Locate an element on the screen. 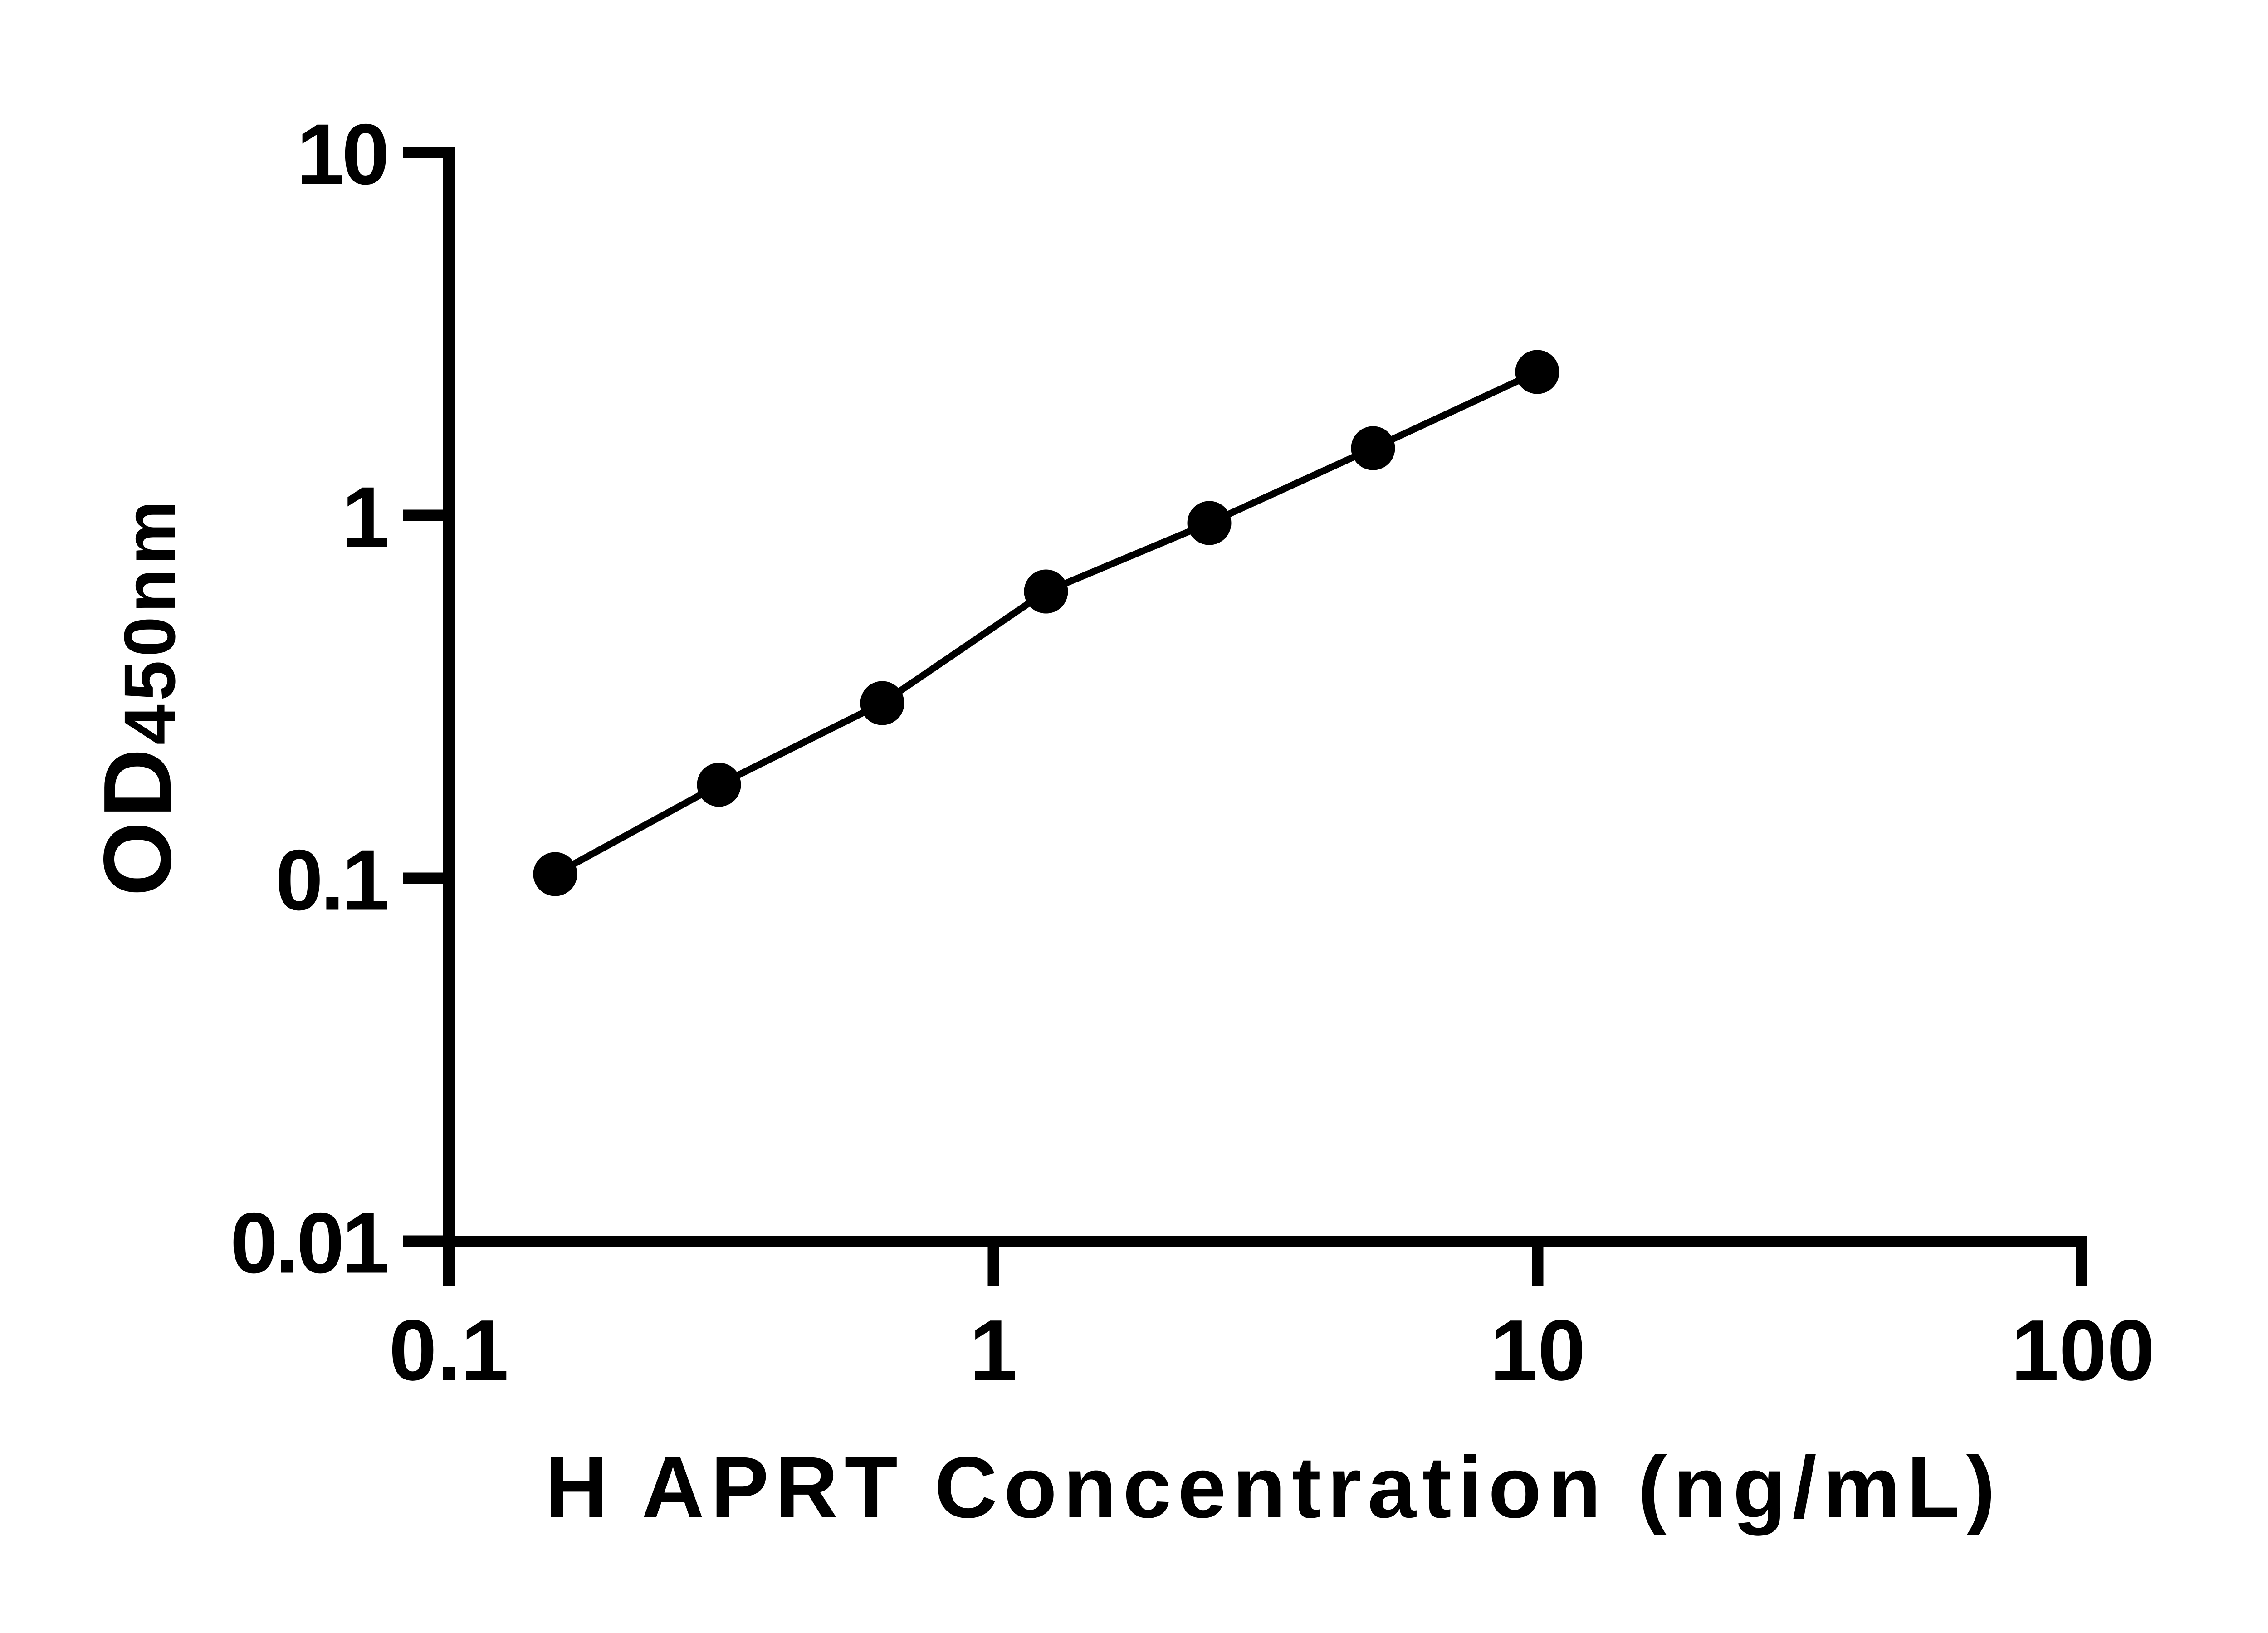 The width and height of the screenshot is (2268, 1633). svg-text: H APRT Concentration (ng/mL) is located at coordinates (1273, 1487).